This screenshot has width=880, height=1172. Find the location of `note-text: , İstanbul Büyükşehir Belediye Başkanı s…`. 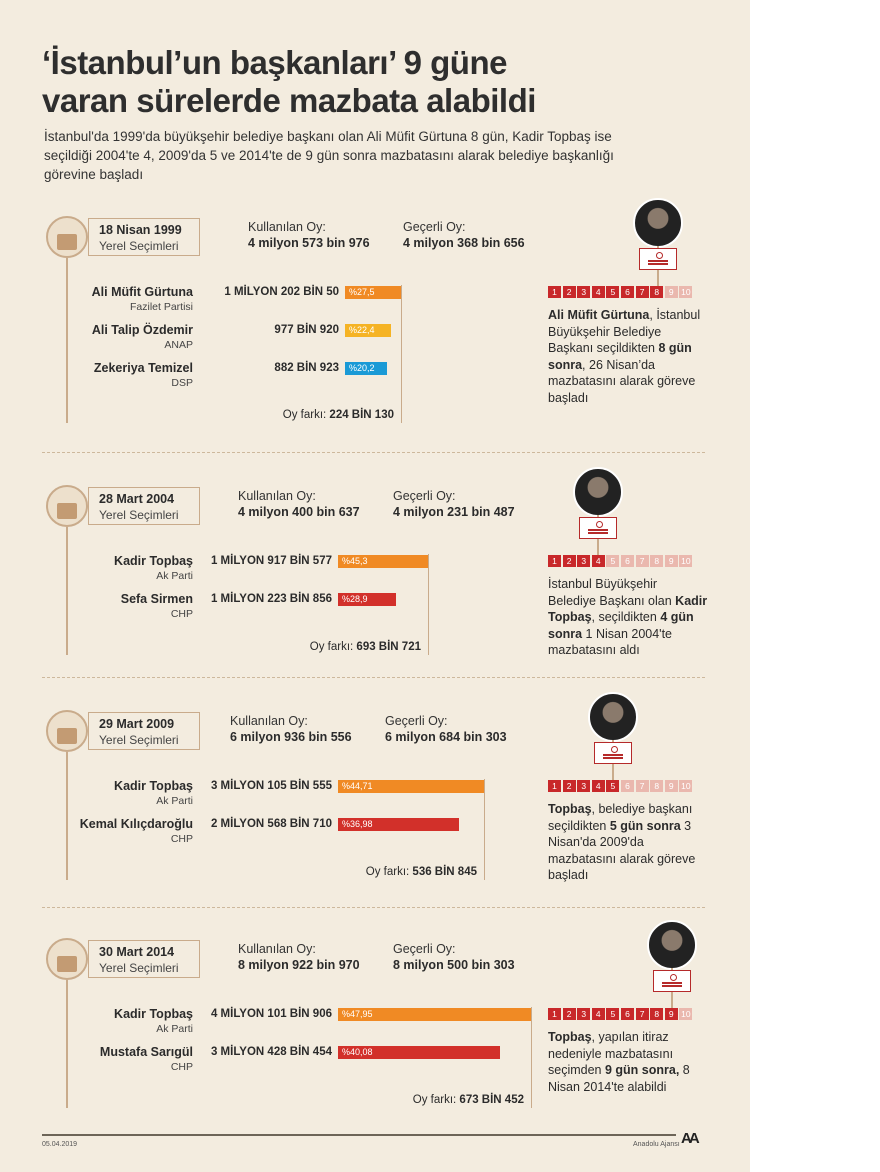

note-text: , İstanbul Büyükşehir Belediye Başkanı s… is located at coordinates (624, 331).